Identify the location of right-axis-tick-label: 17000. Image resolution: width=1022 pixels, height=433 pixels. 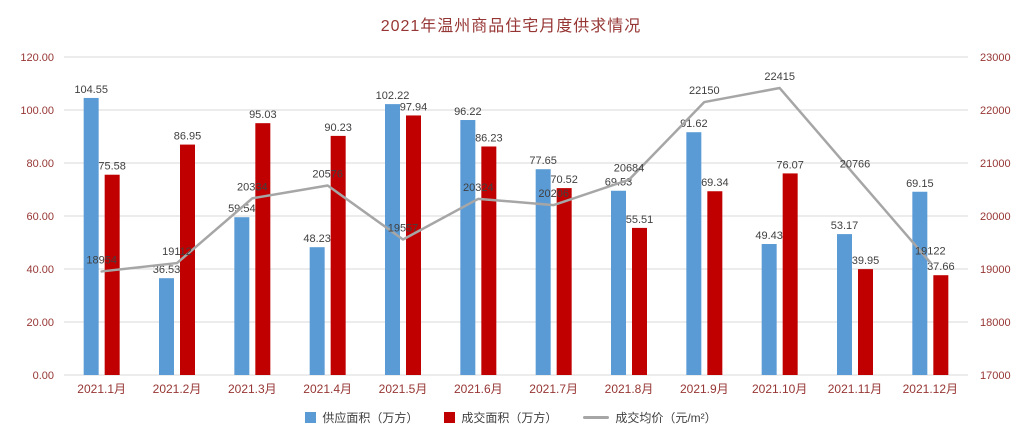
(995, 376).